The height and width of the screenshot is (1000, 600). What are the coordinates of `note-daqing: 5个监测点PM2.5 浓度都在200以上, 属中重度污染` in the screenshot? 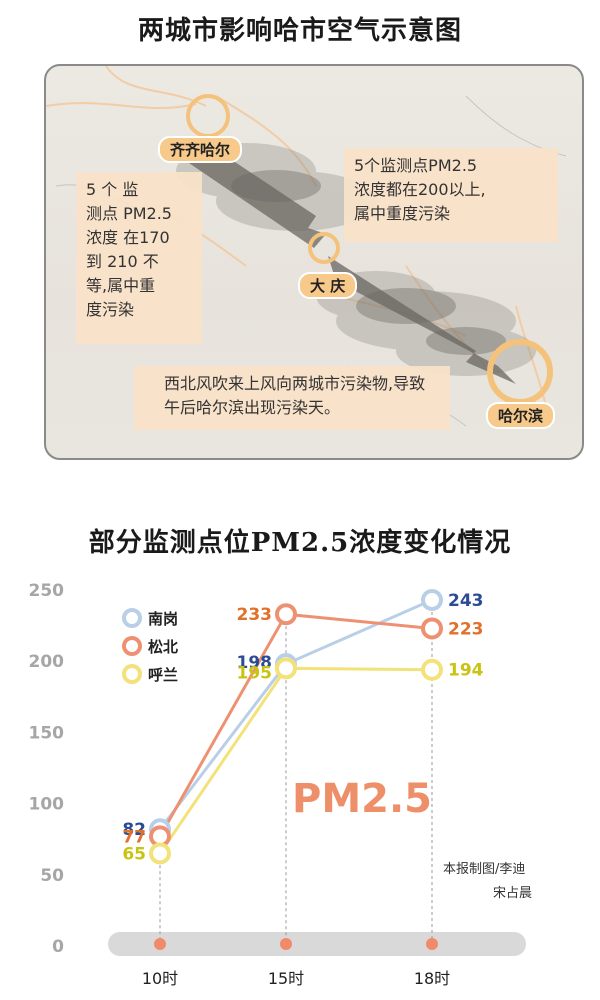 It's located at (451, 195).